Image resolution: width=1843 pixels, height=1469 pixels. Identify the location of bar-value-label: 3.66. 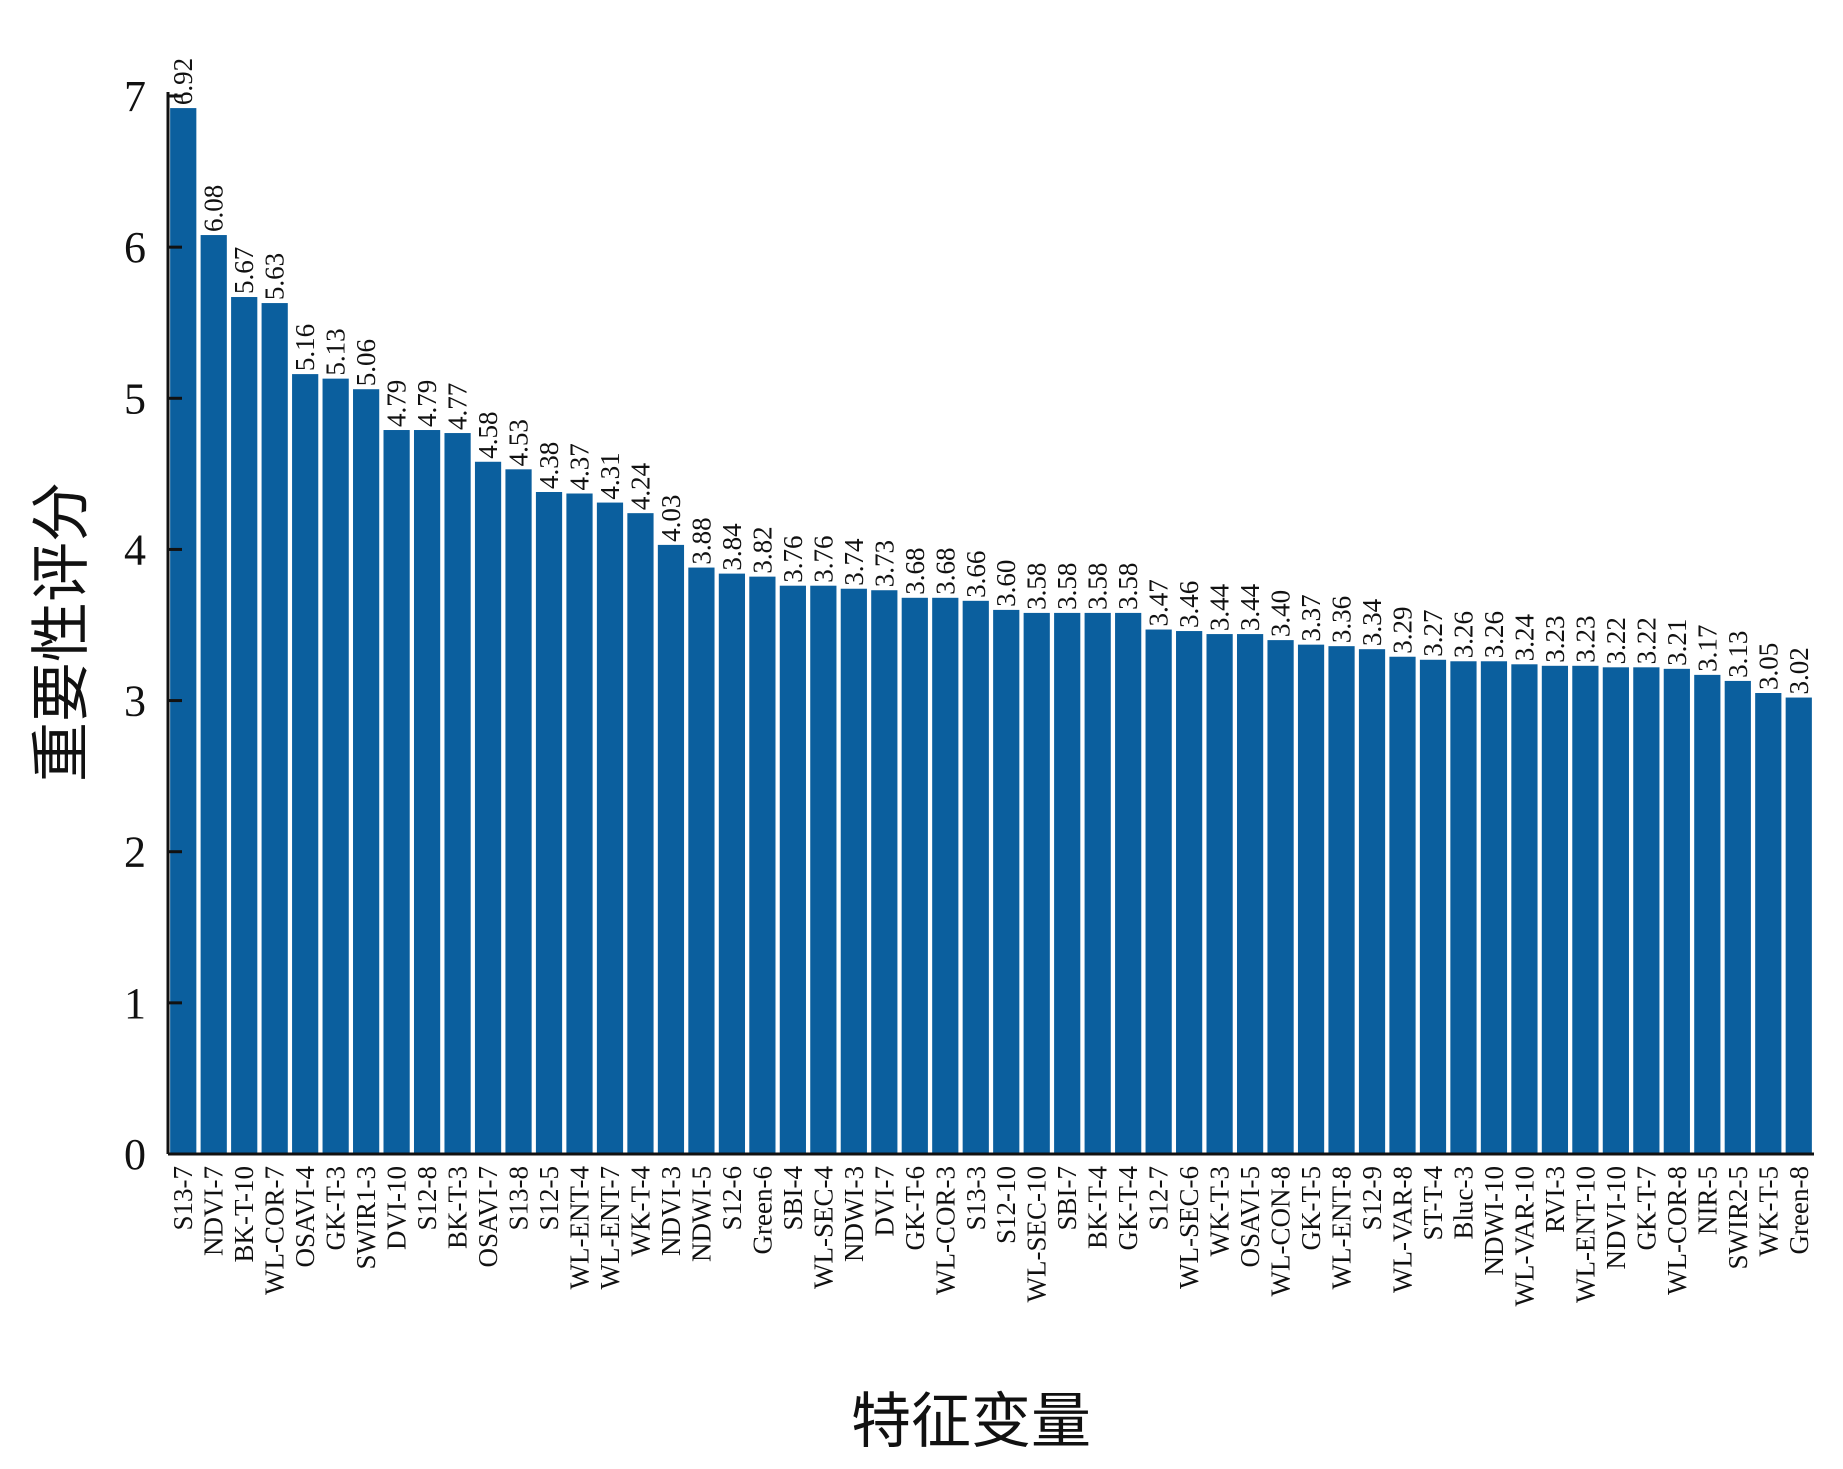
(976, 574).